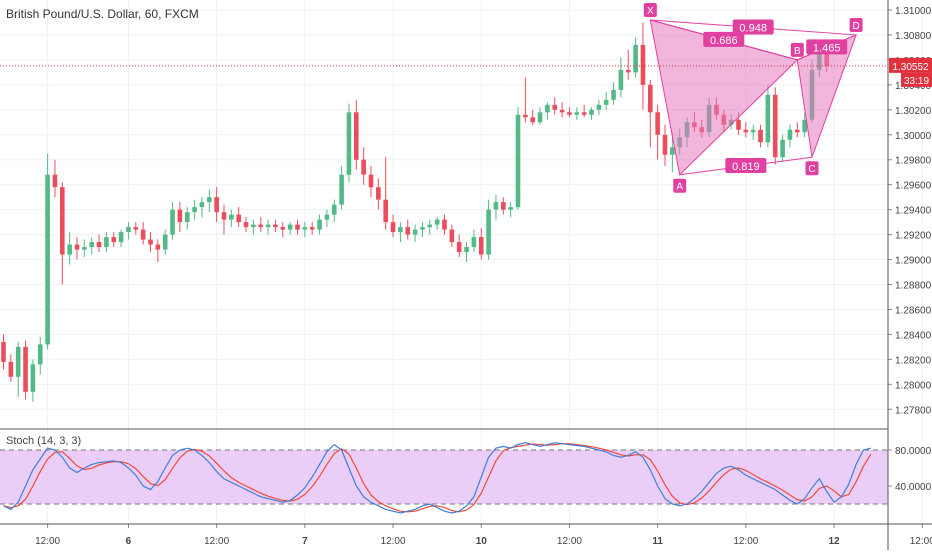  I want to click on price-tick-label: 1.28200, so click(913, 360).